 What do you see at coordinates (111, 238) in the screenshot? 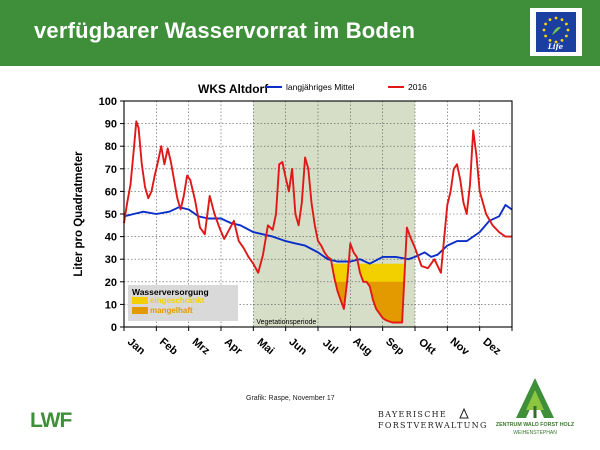
I see `y-tick-label: 40` at bounding box center [111, 238].